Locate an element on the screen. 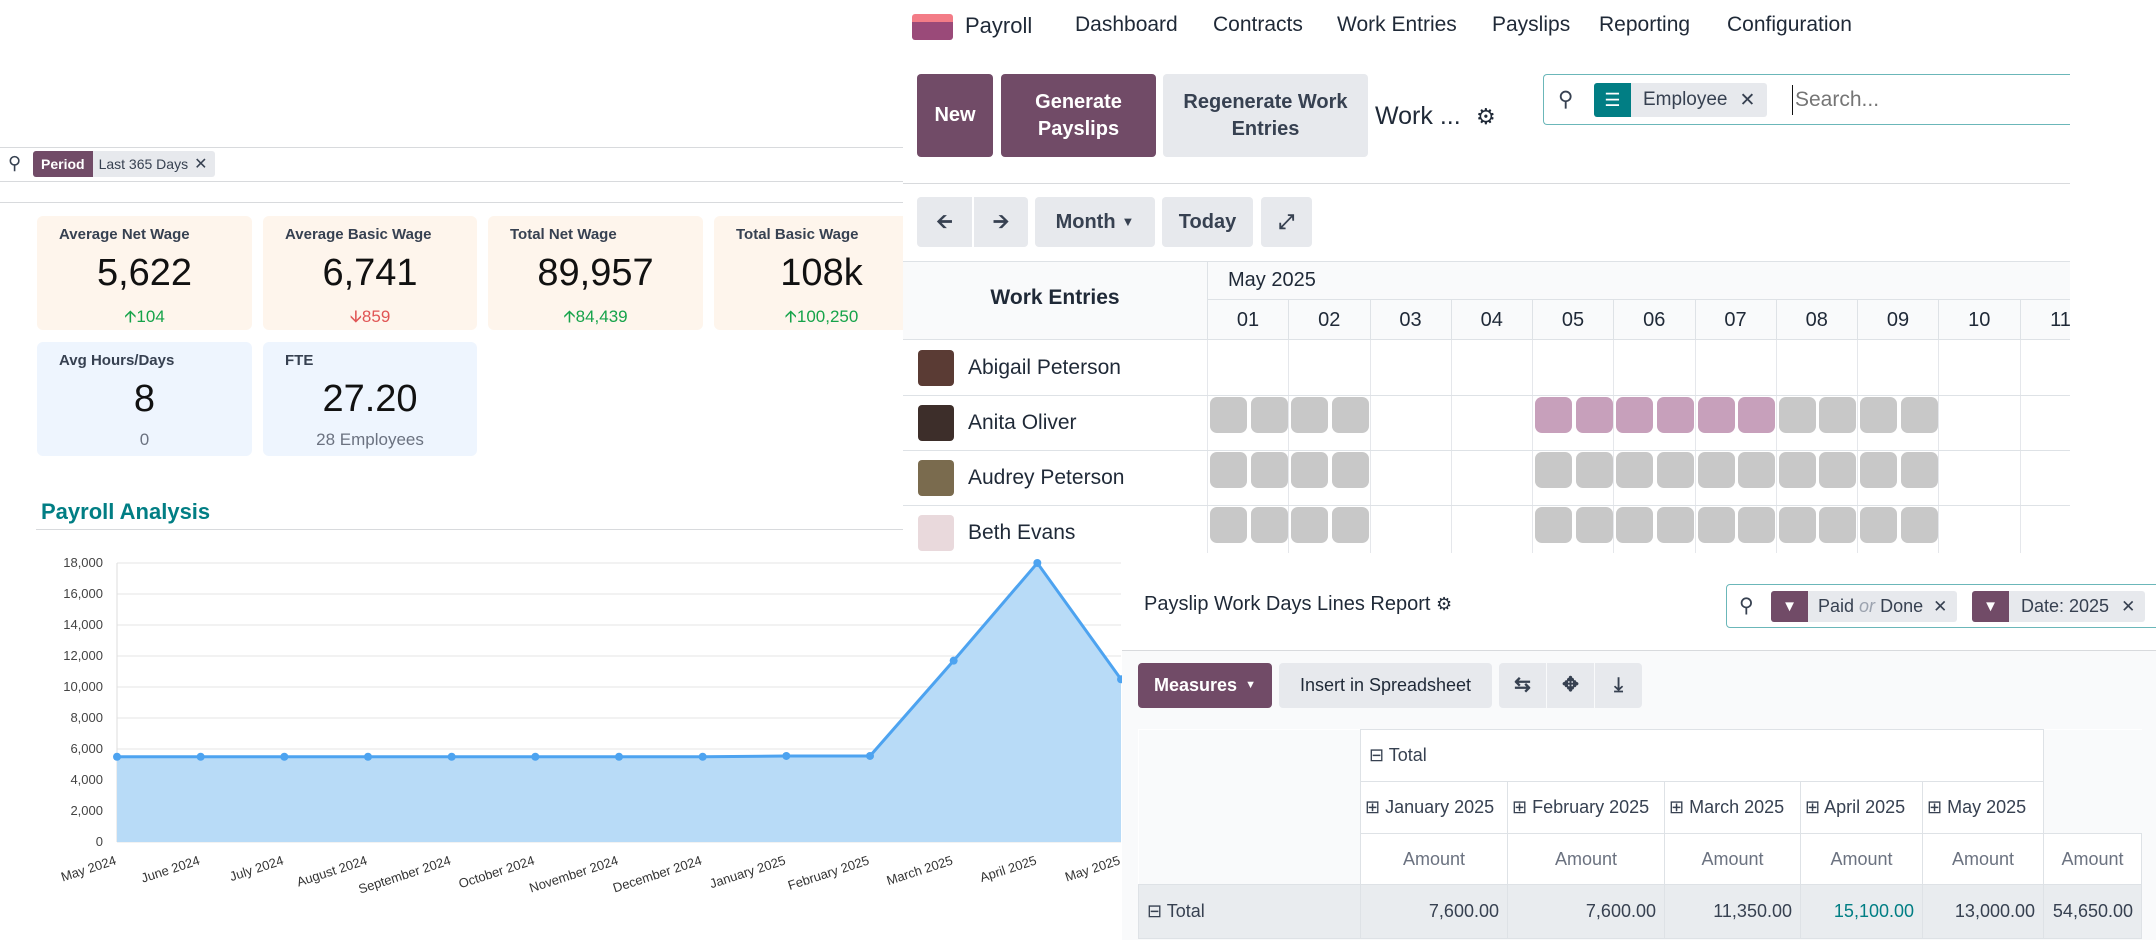 This screenshot has height=940, width=2156. pivot-col-total-header: ⊟ Total is located at coordinates (1702, 755).